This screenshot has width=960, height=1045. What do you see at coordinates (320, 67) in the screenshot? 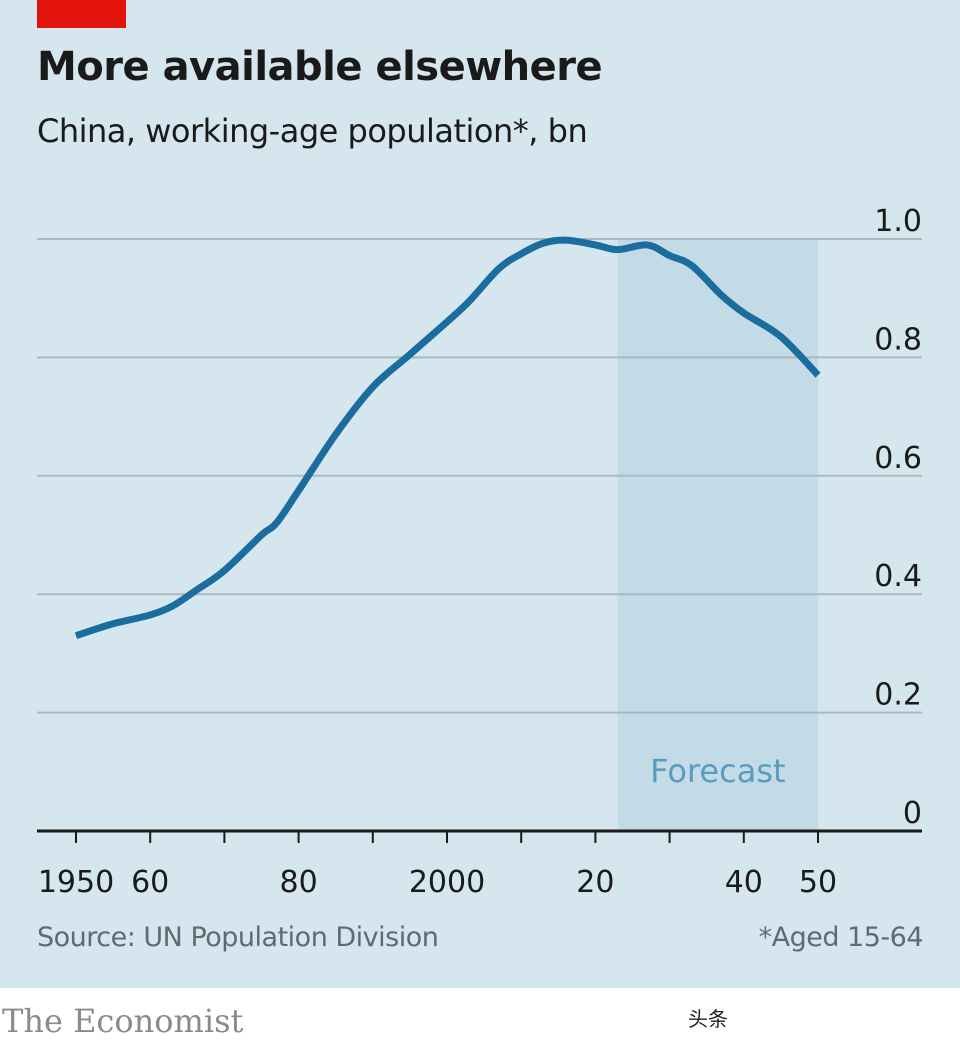
I see `chart-title: More available elsewhere` at bounding box center [320, 67].